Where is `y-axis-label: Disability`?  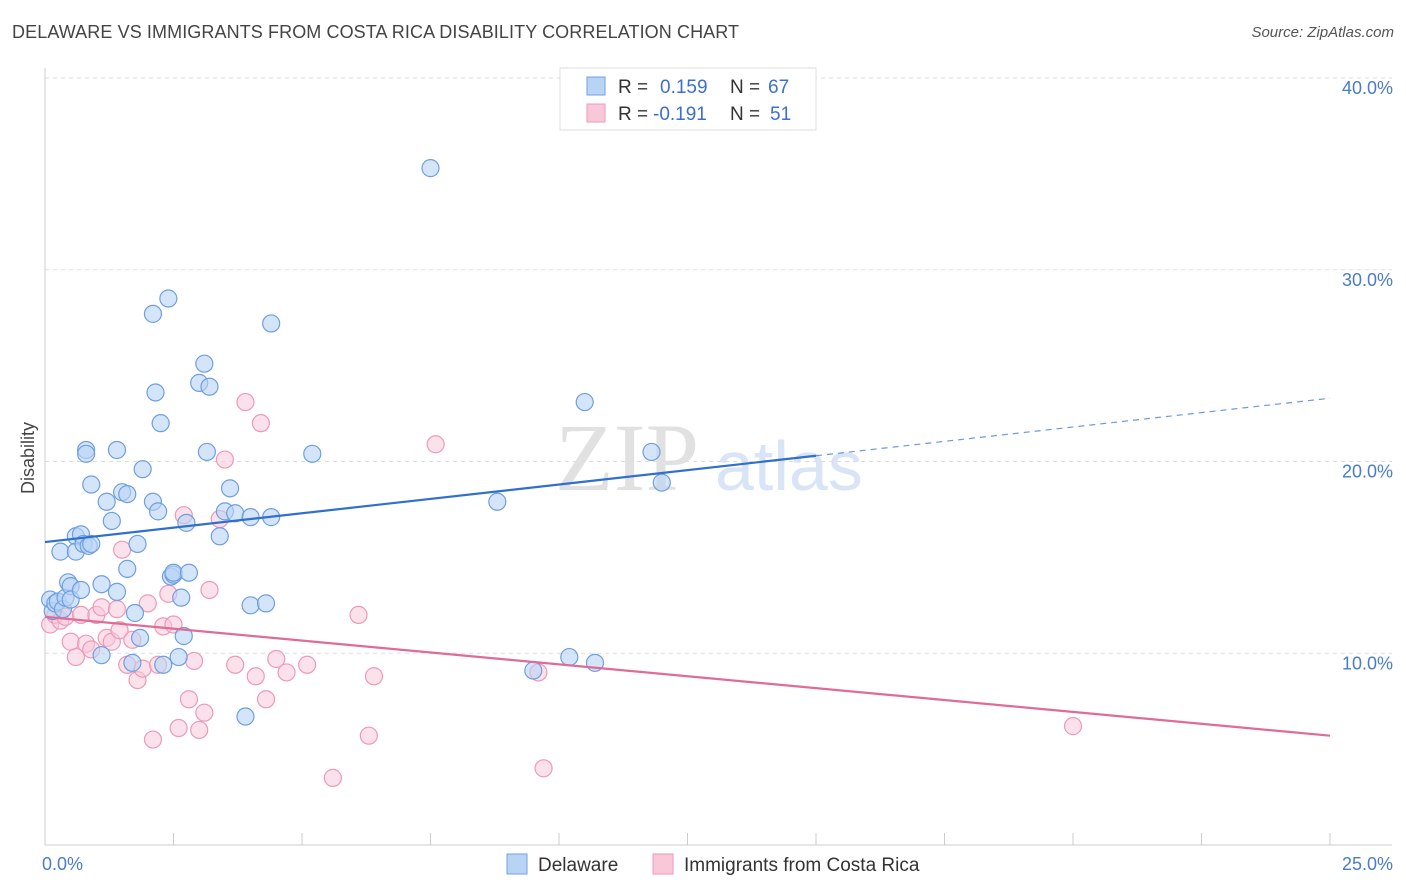
y-axis-label: Disability is located at coordinates (28, 458).